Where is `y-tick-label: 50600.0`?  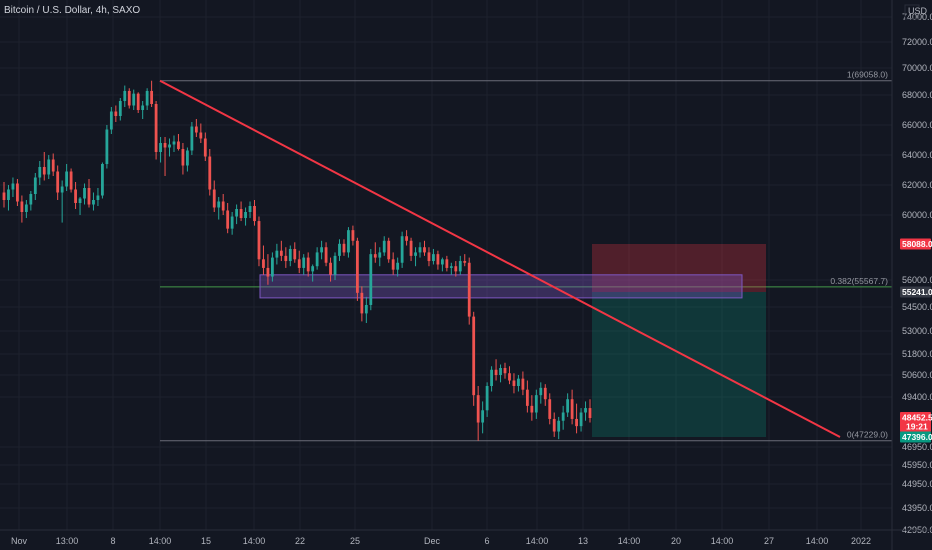
y-tick-label: 50600.0 is located at coordinates (917, 375).